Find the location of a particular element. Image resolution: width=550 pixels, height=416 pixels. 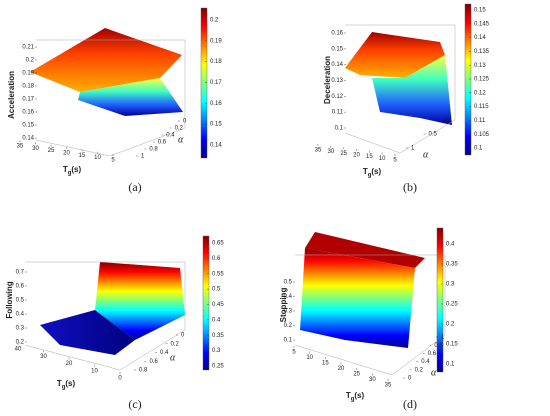

colorbar-tick-label: 0.125 is located at coordinates (482, 80).